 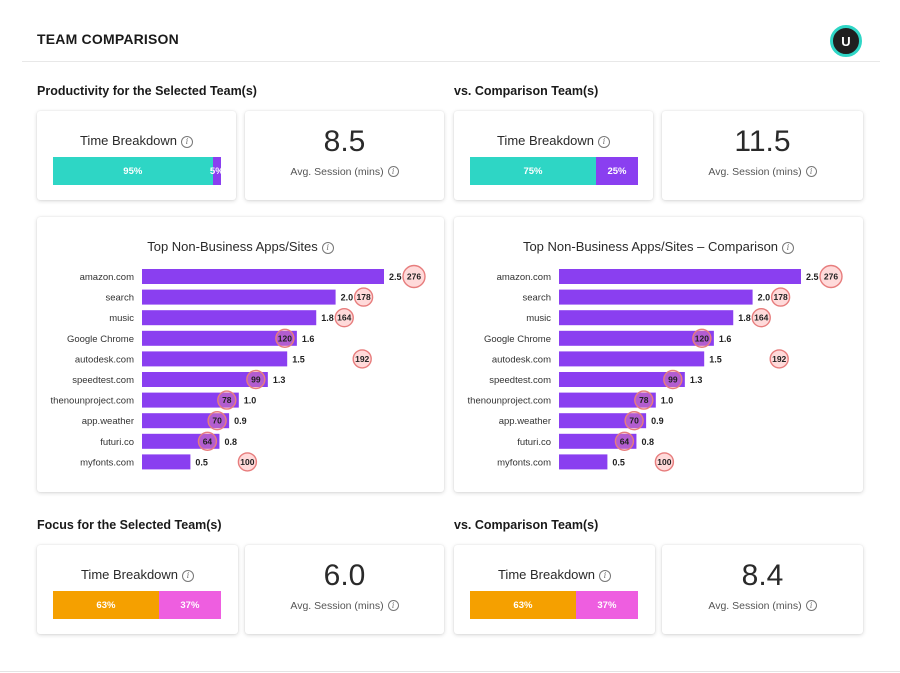 I want to click on breakdown-segment-95pct: 95%, so click(x=133, y=171).